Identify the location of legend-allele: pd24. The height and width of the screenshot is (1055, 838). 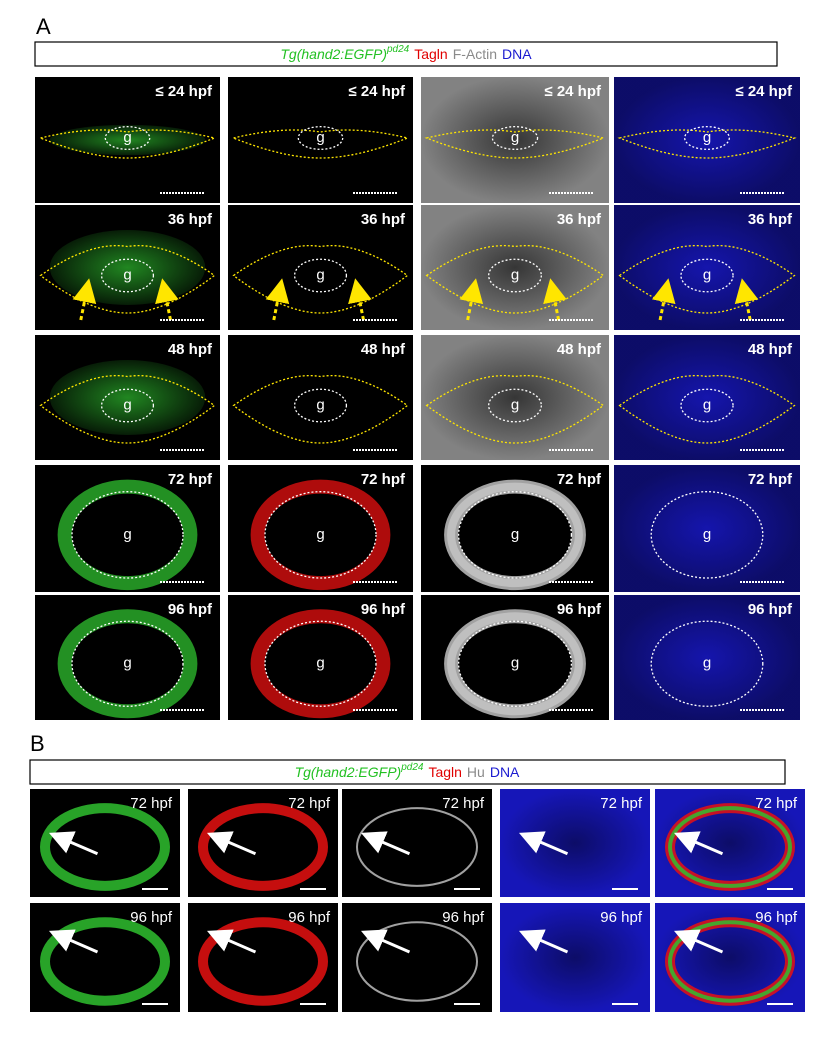
(398, 49).